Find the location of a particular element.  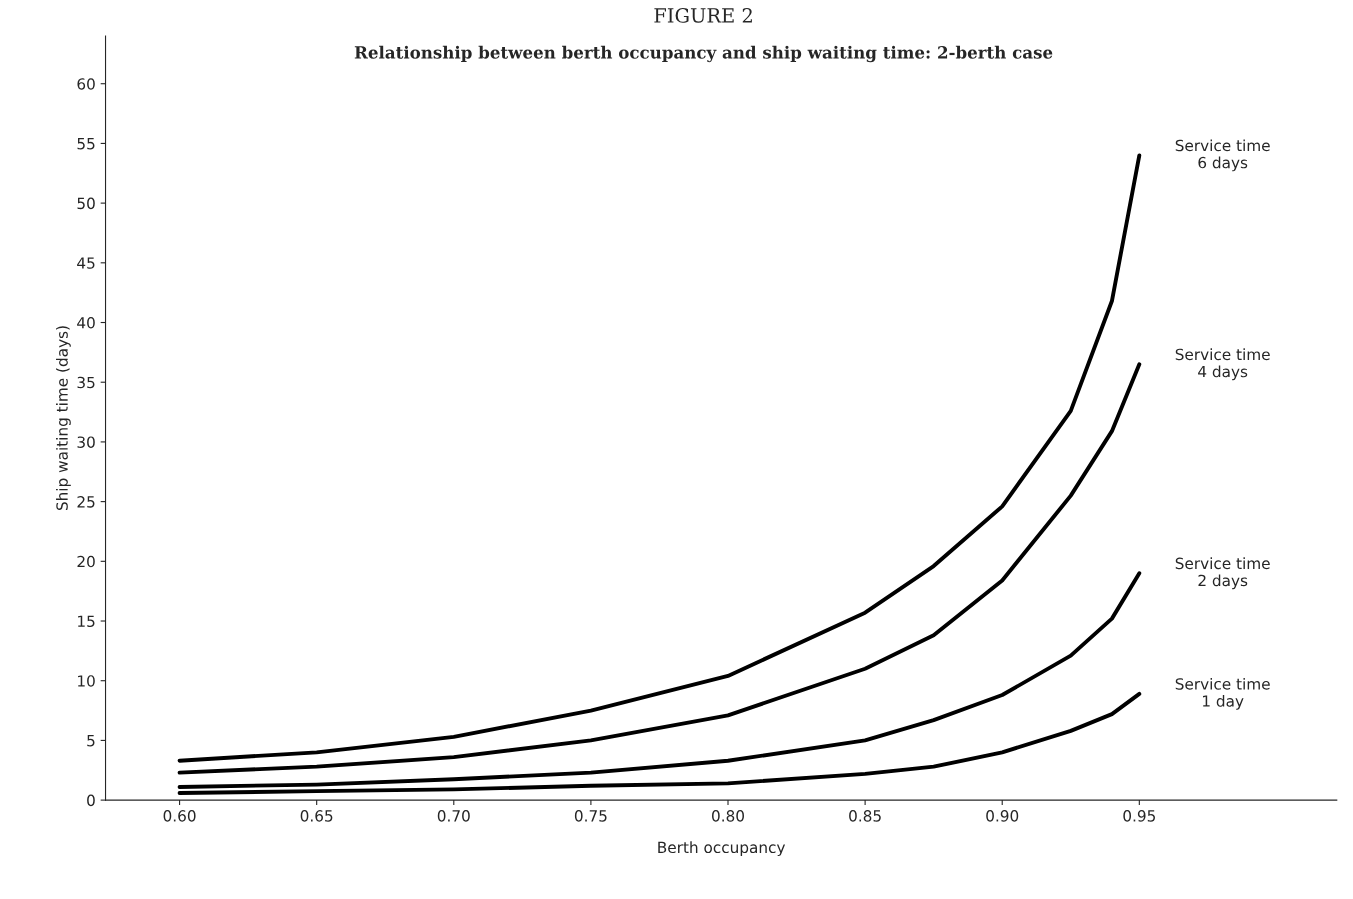

y-tick-label: 60 is located at coordinates (86, 84).